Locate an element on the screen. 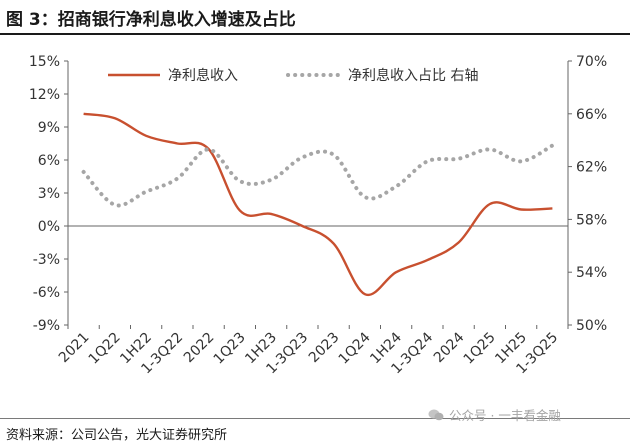 The image size is (630, 444). left-tick-label: 12% is located at coordinates (44, 95).